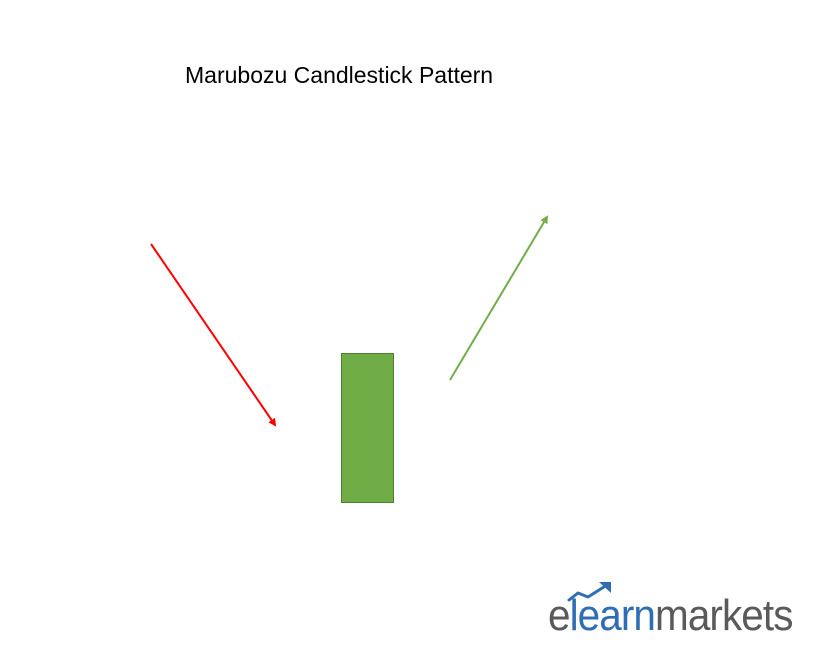 Image resolution: width=813 pixels, height=662 pixels. Describe the element at coordinates (367, 428) in the screenshot. I see `marubozu-candle` at that location.